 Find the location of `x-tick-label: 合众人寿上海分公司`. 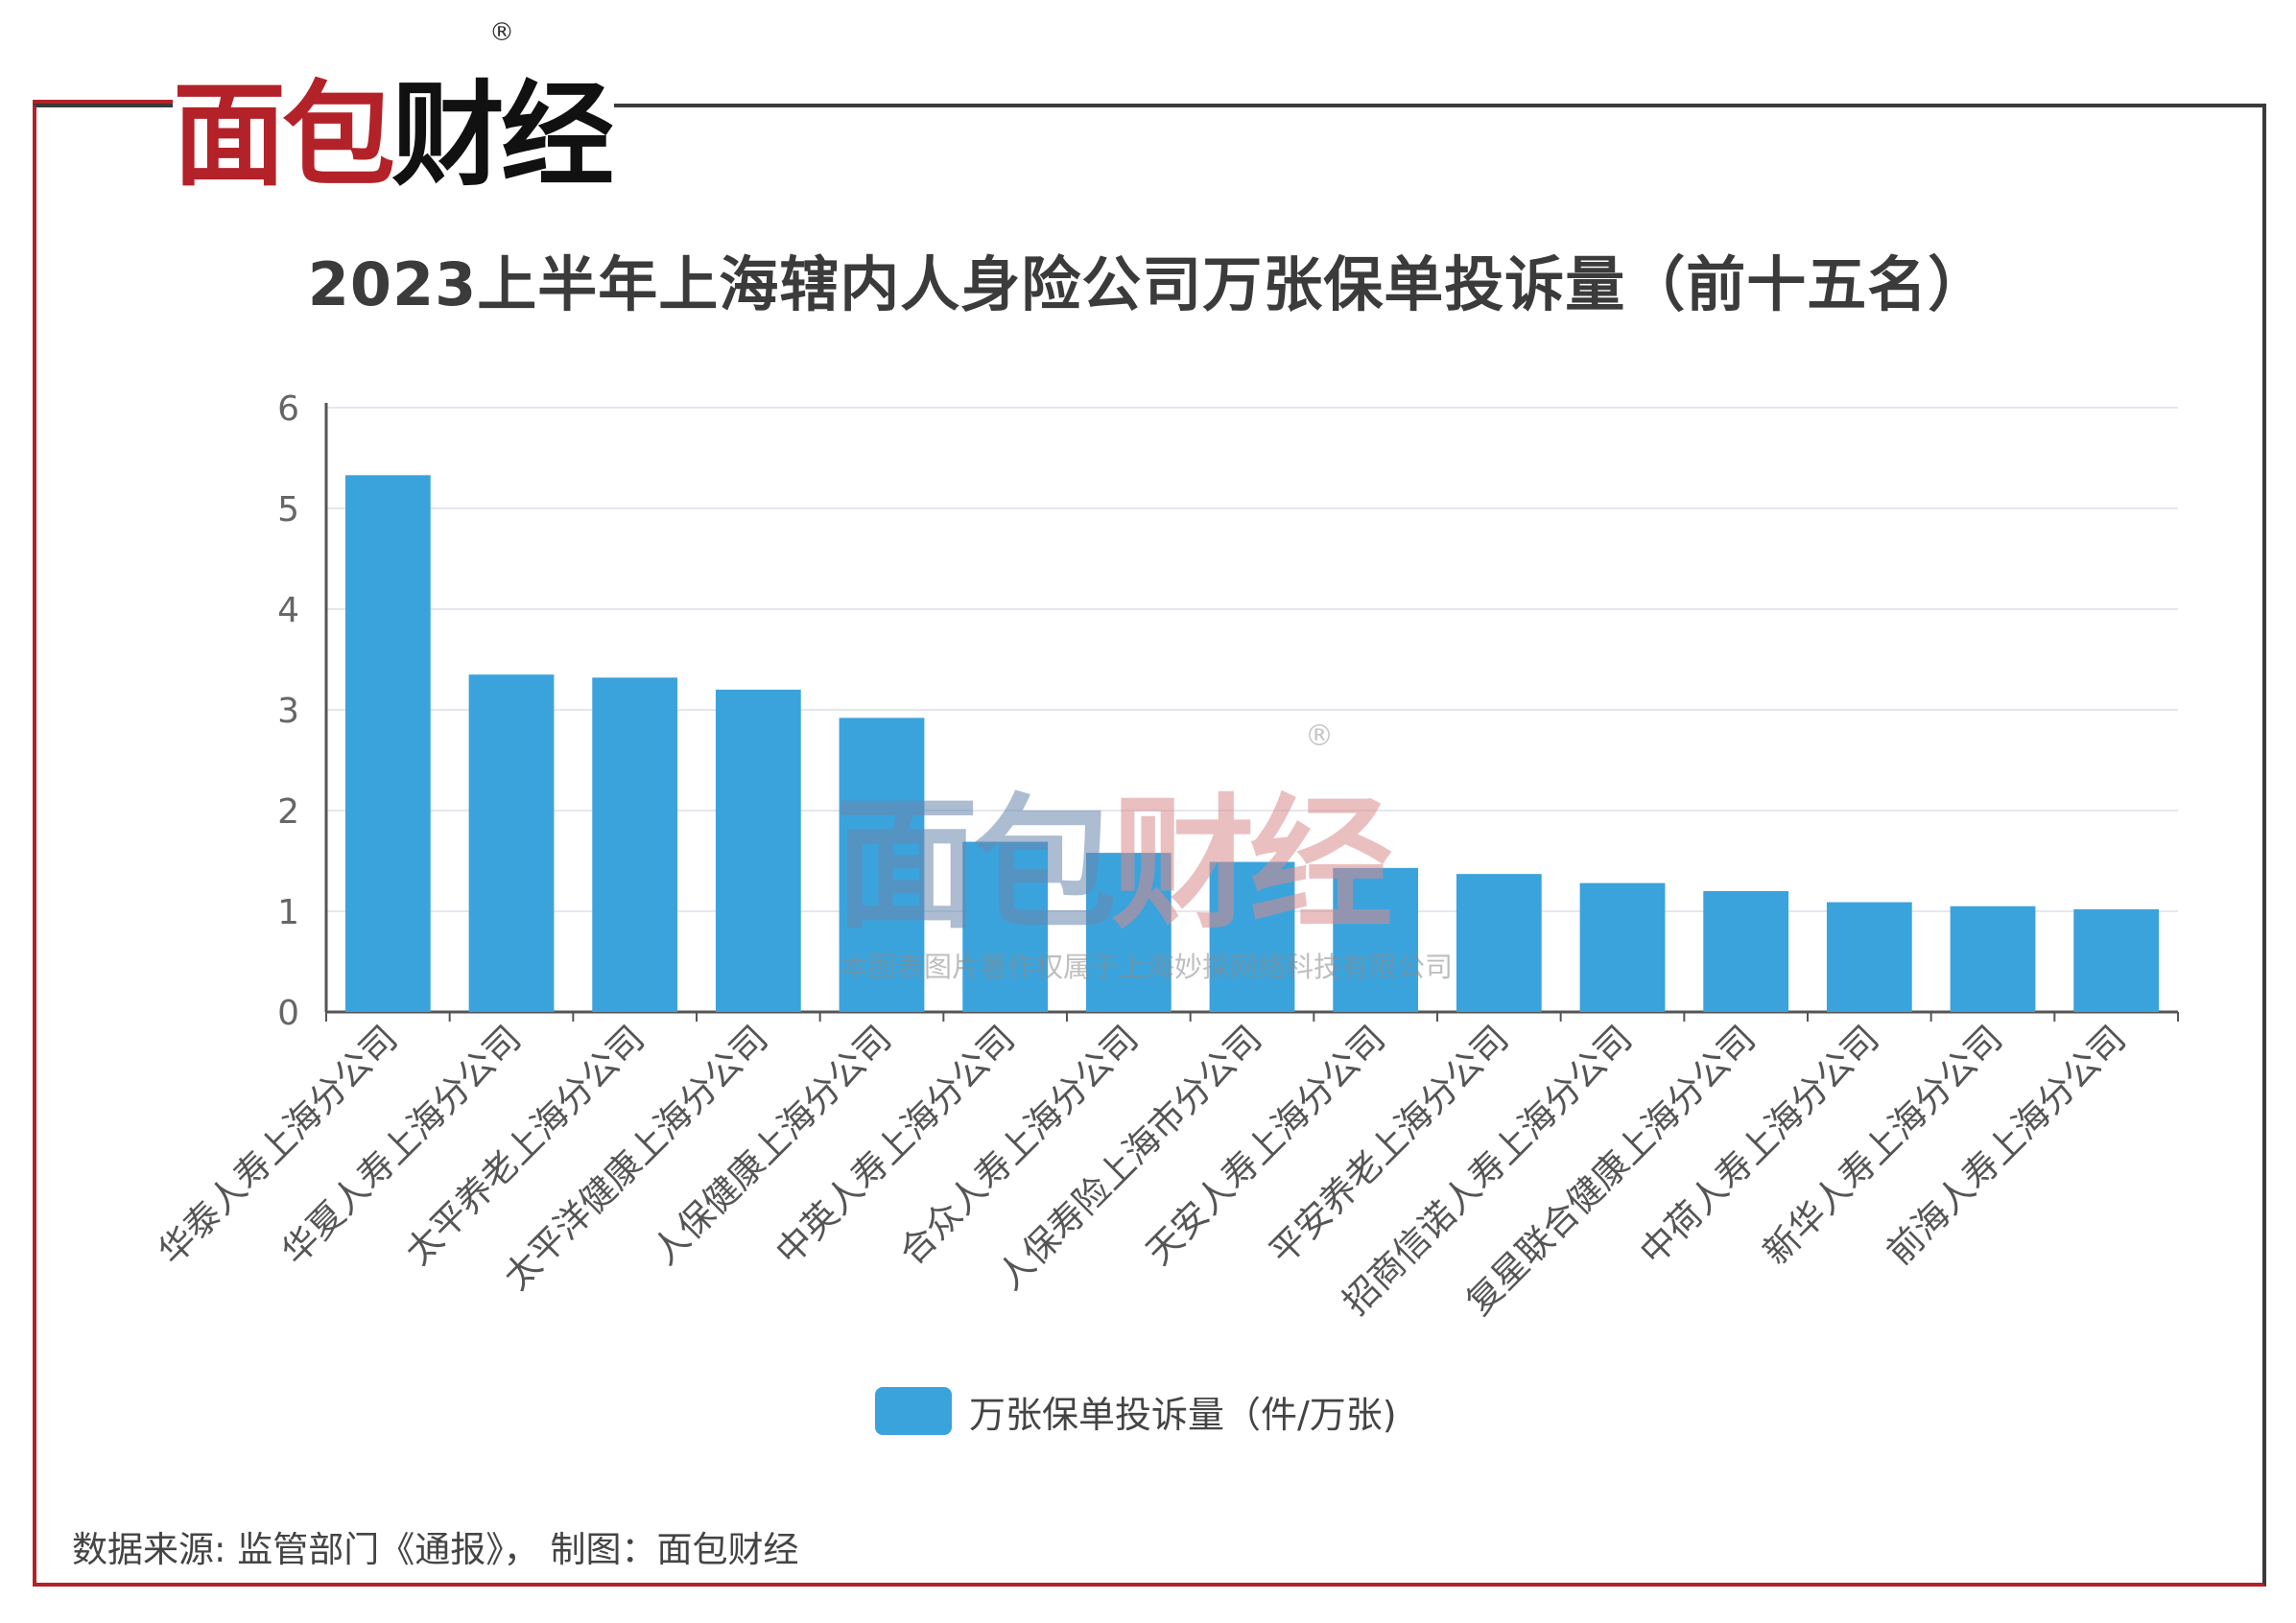

x-tick-label: 合众人寿上海分公司 is located at coordinates (1019, 1146).